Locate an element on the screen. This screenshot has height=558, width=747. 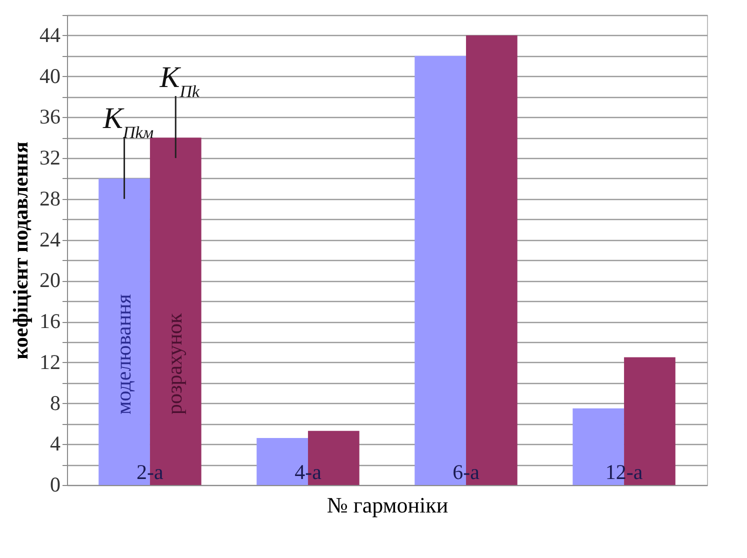
annotation: K$_{Пk}$ is located at coordinates (179, 81).